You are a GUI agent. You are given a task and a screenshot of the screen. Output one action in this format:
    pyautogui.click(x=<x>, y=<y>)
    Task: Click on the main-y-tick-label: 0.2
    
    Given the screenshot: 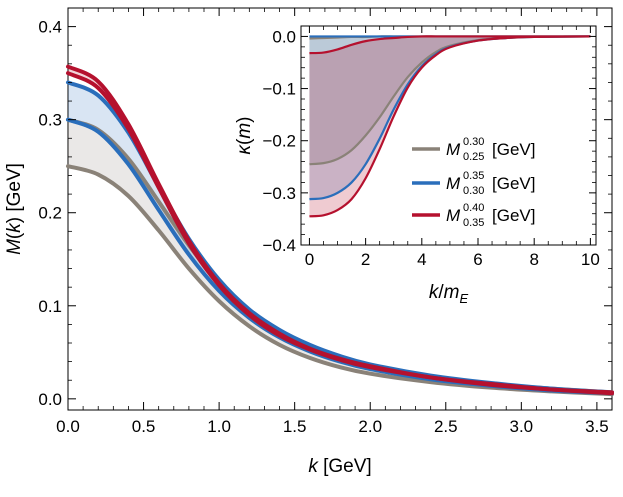 What is the action you would take?
    pyautogui.click(x=50, y=213)
    